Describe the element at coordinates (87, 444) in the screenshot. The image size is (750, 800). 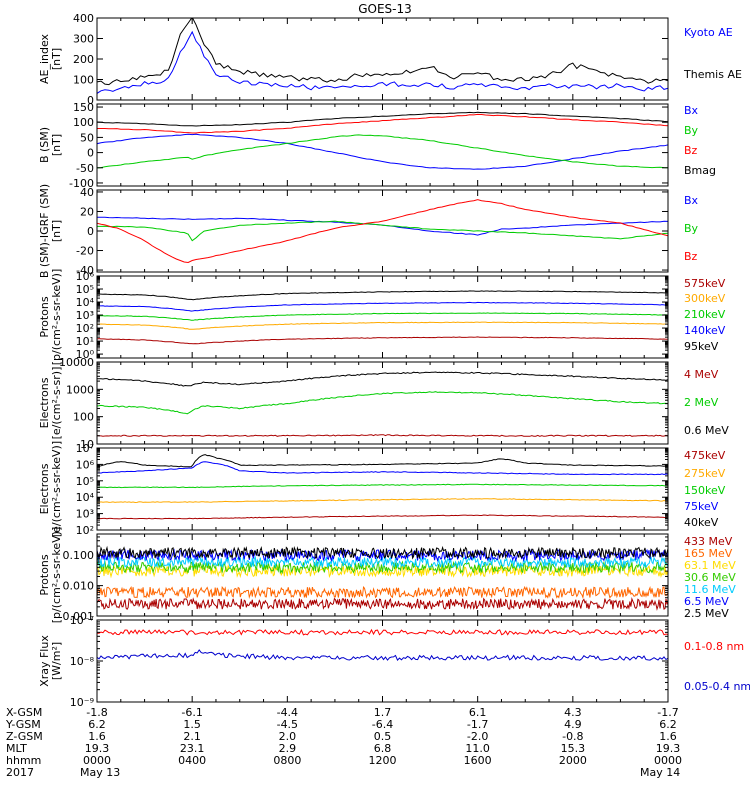
I see `y-tick-label: 10` at that location.